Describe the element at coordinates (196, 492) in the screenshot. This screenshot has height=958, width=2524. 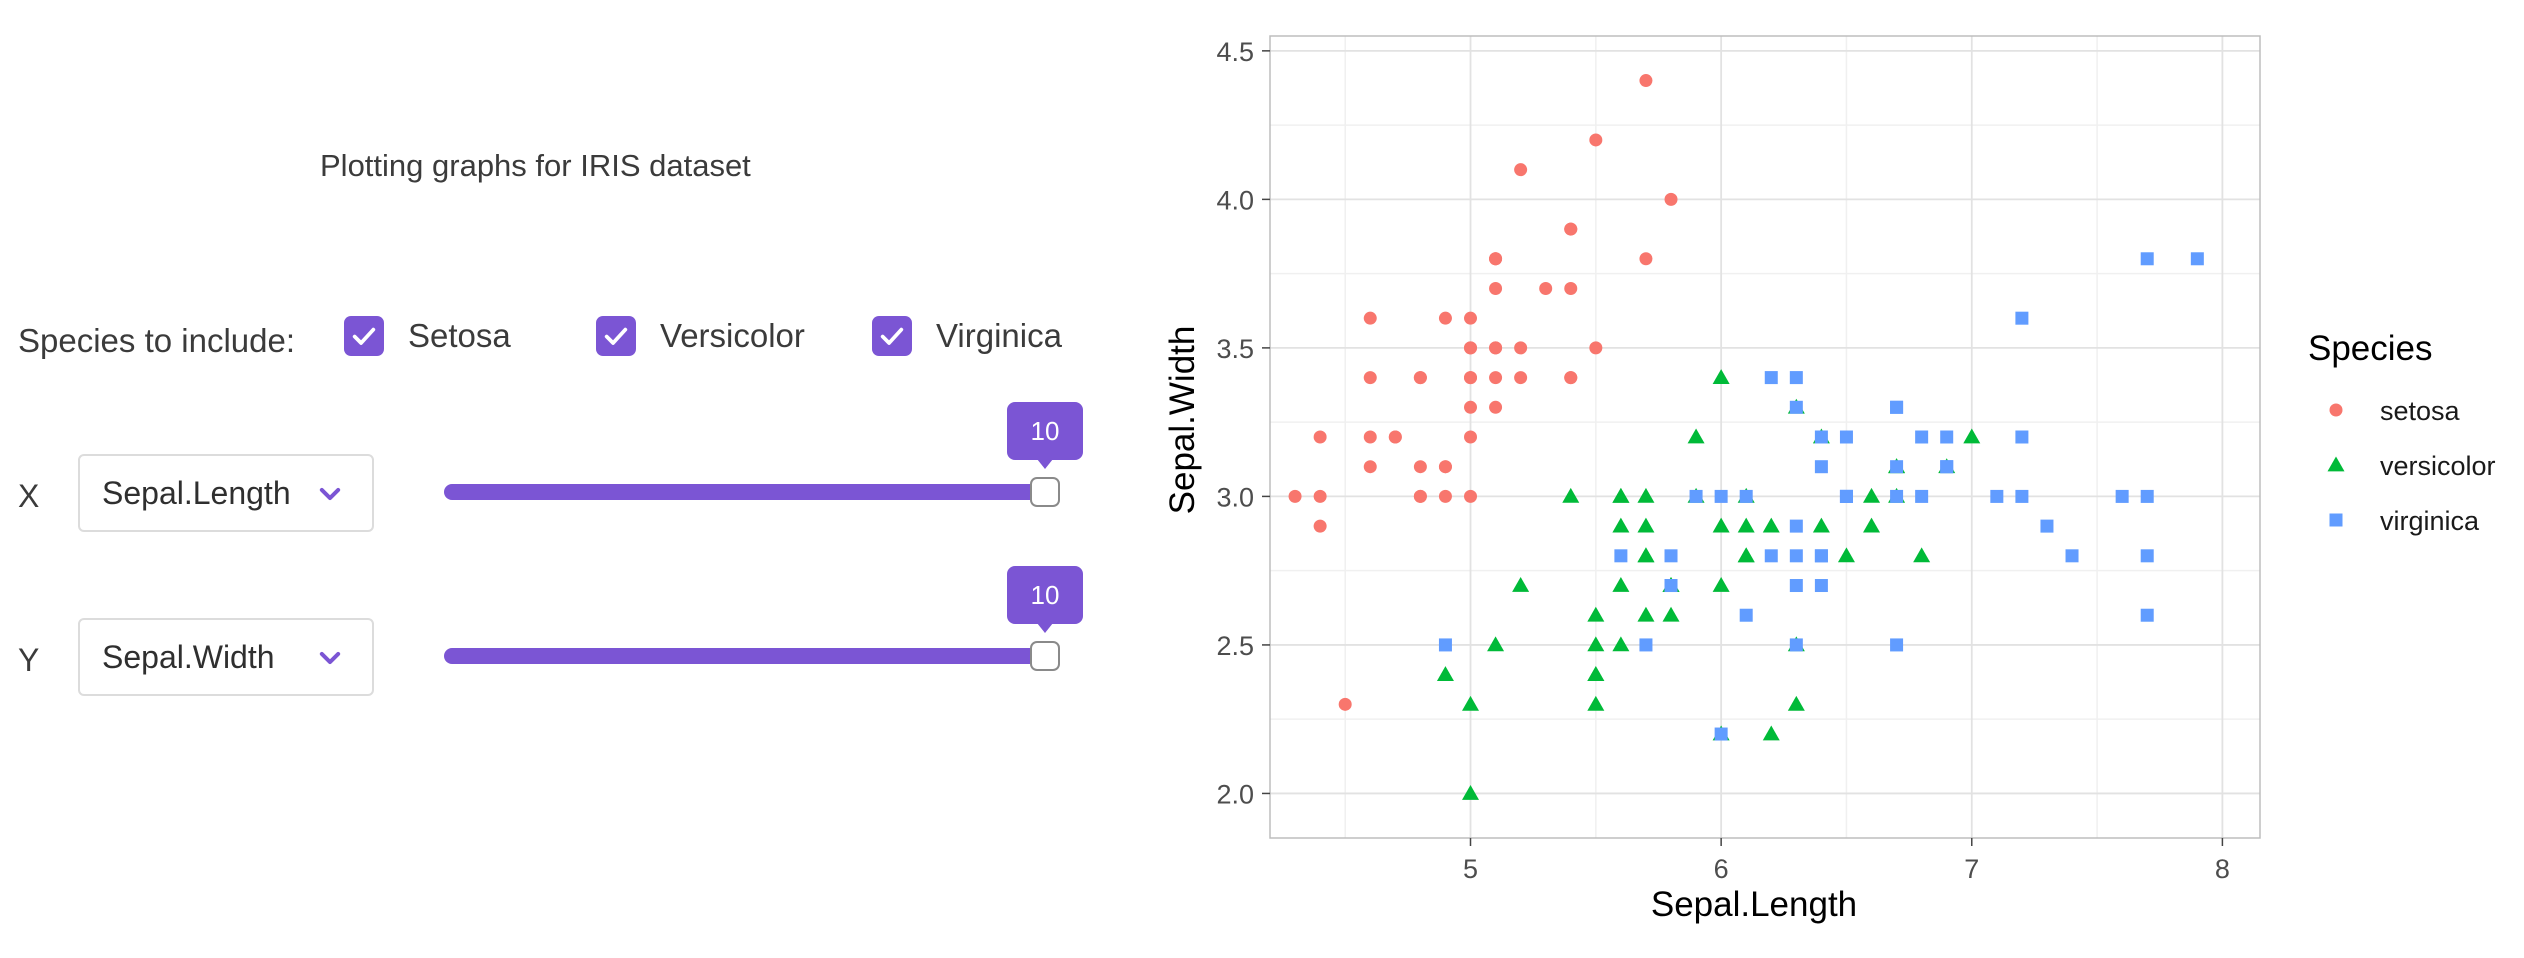
I see `x-variable-value: Sepal.Length` at that location.